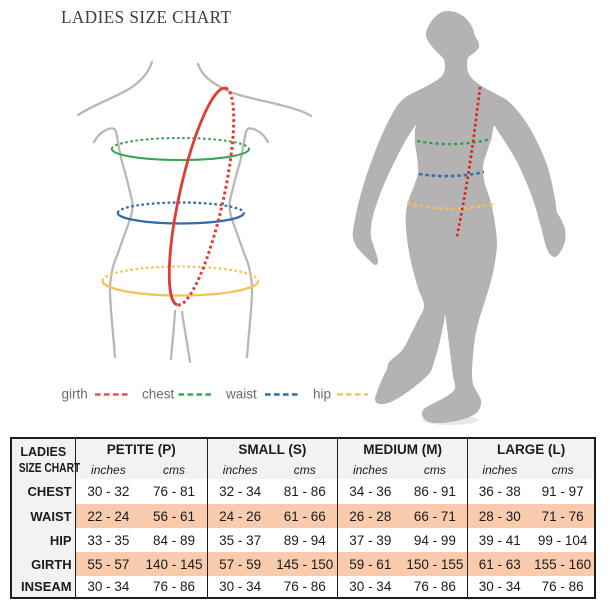  Describe the element at coordinates (75, 394) in the screenshot. I see `svg-text: girth` at that location.